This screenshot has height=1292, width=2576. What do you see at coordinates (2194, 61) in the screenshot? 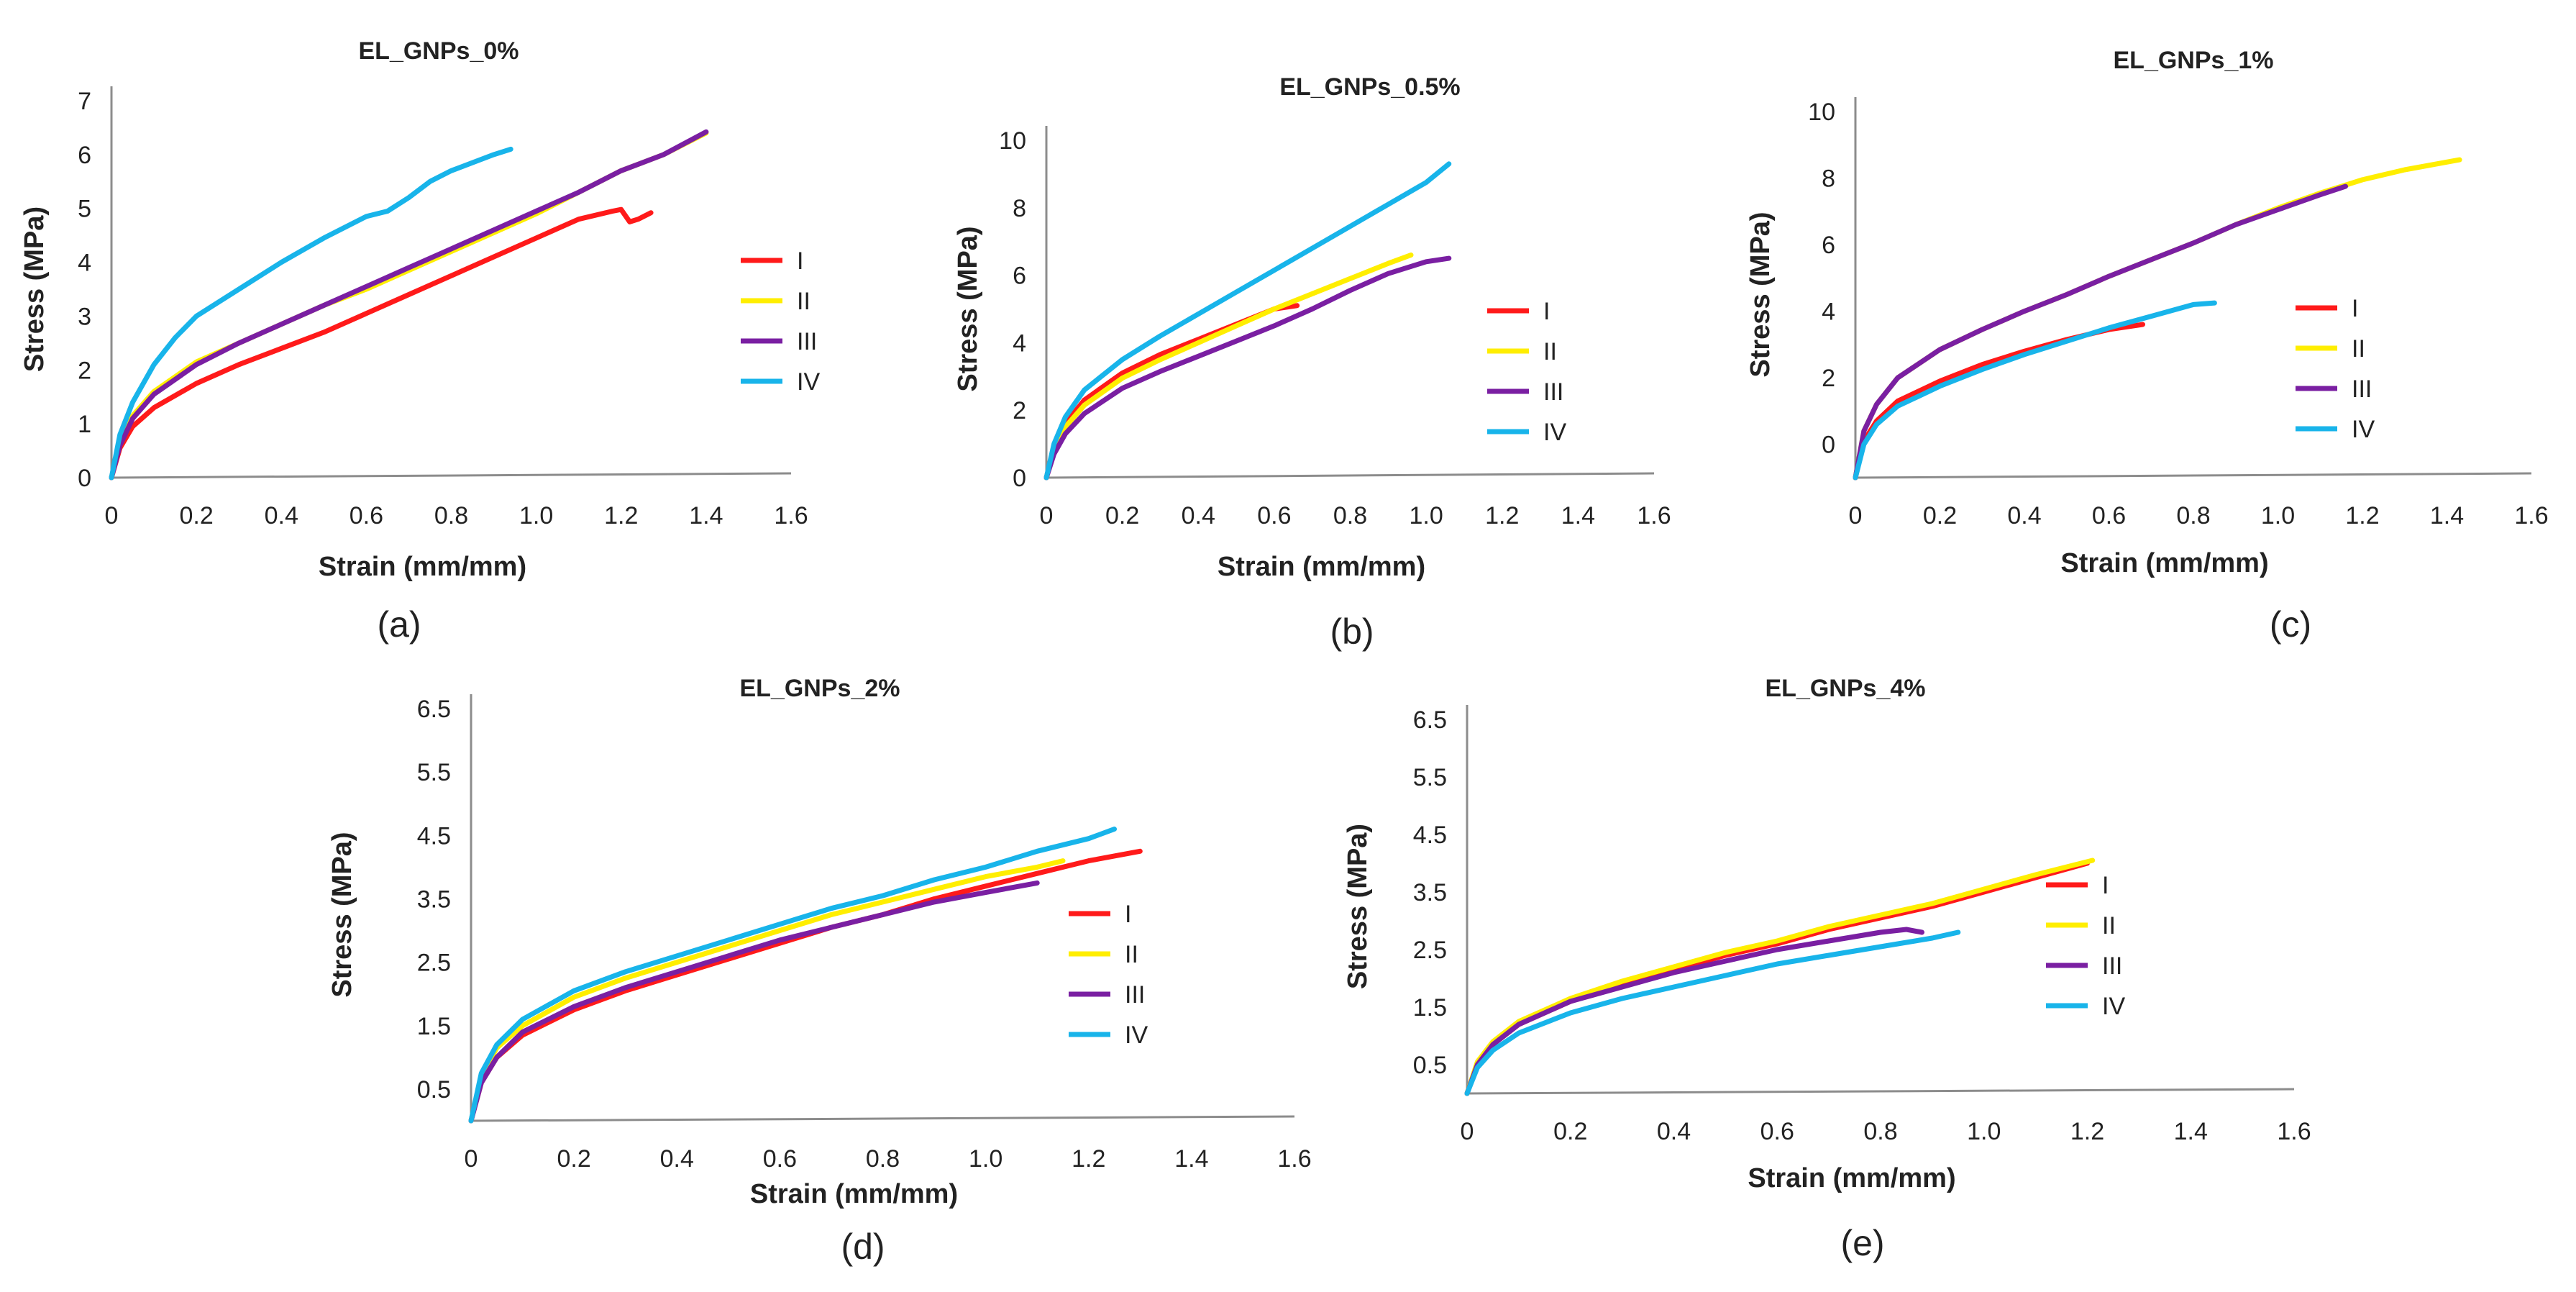
I see `chart-title: EL_GNPs_1%` at bounding box center [2194, 61].